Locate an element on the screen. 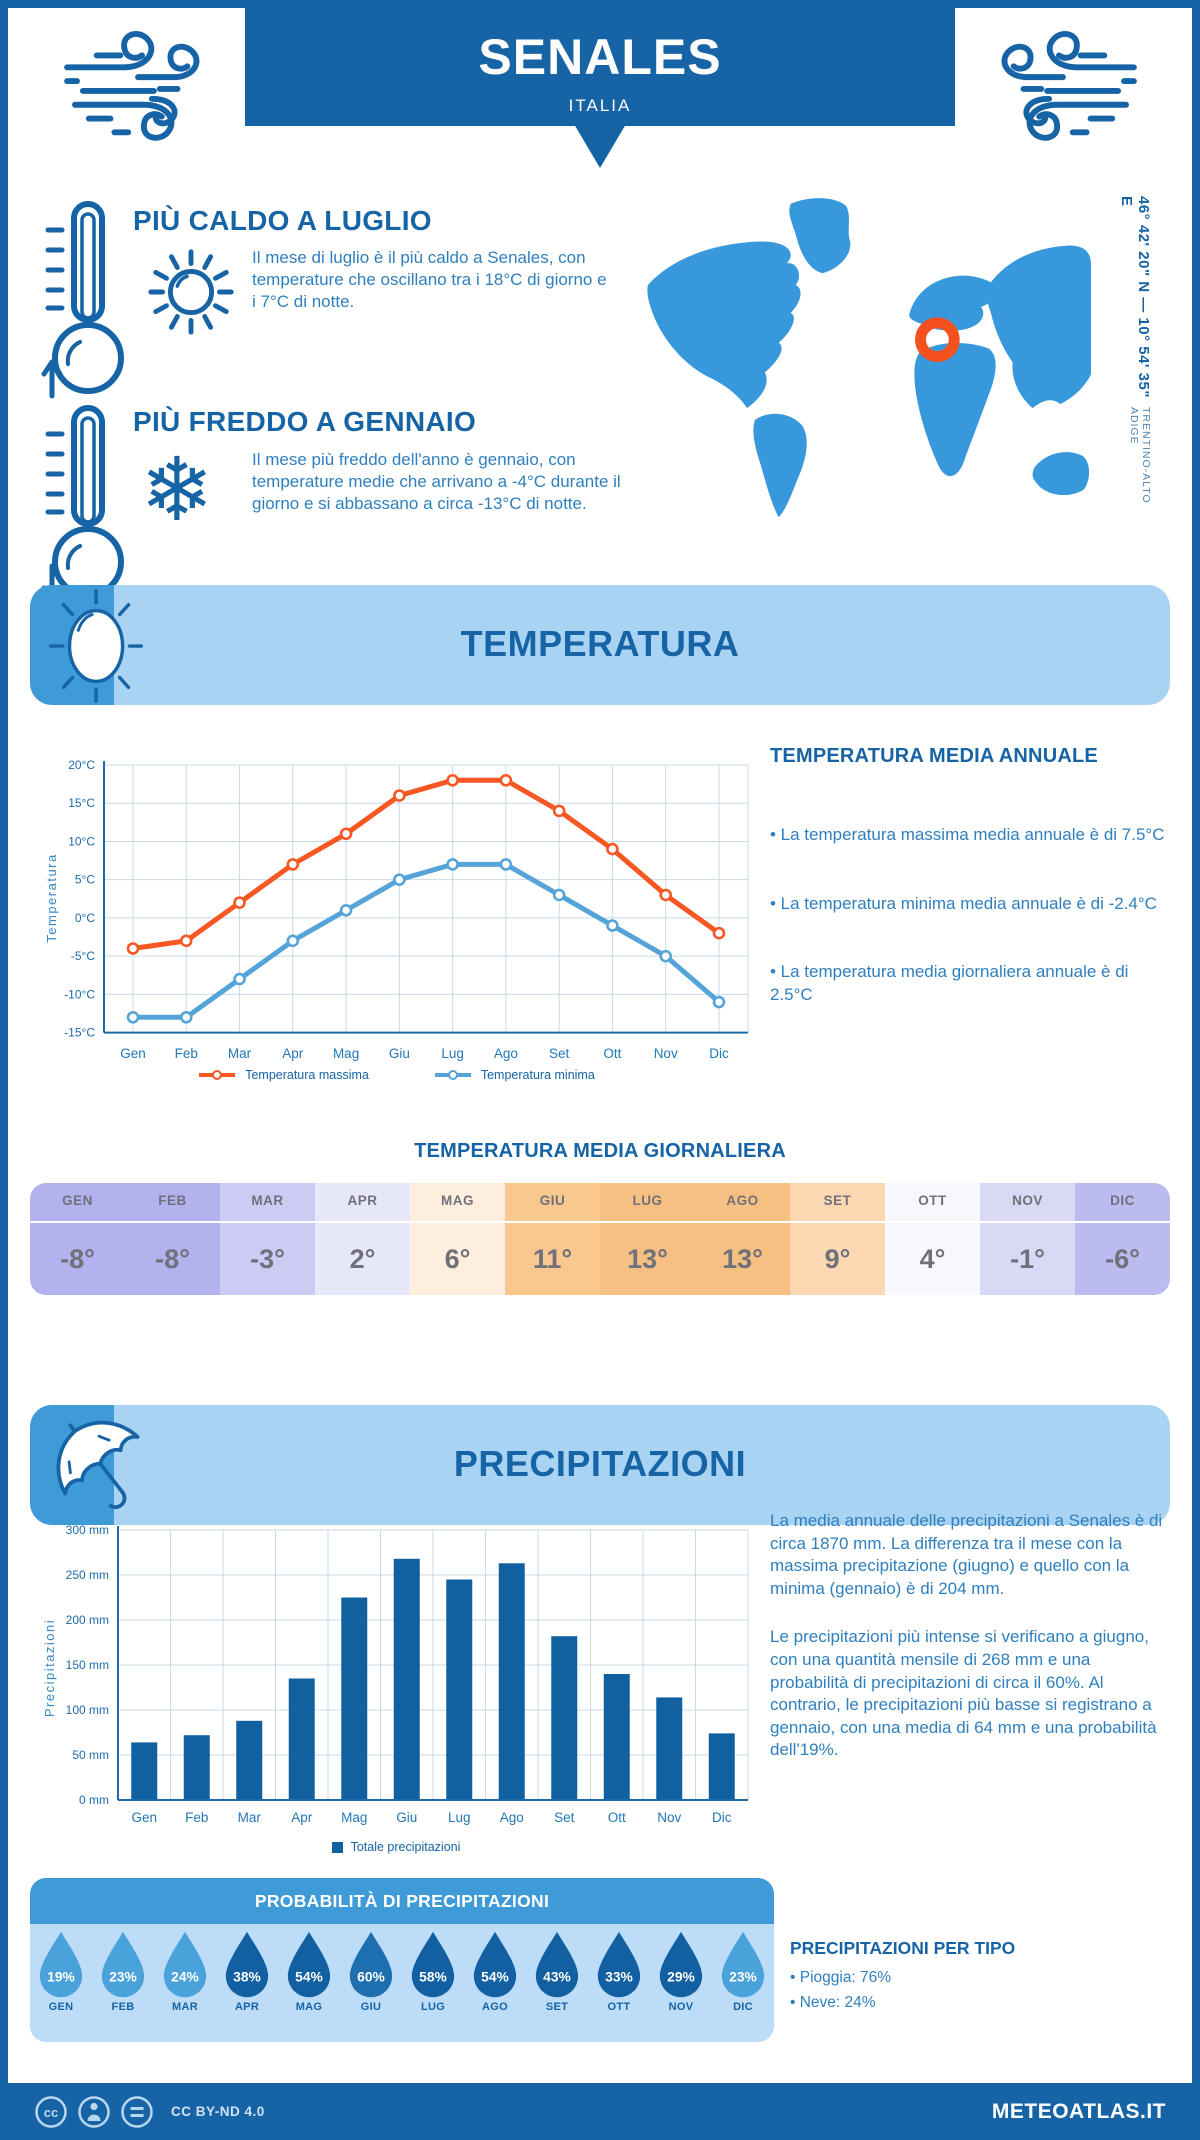  droplet-month-label: APR is located at coordinates (247, 2007).